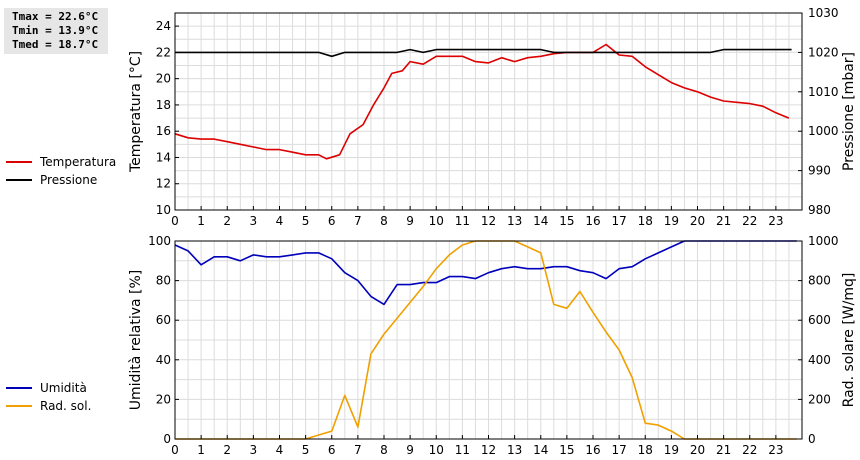 The width and height of the screenshot is (860, 460). I want to click on legend-swatch-pressione, so click(19, 180).